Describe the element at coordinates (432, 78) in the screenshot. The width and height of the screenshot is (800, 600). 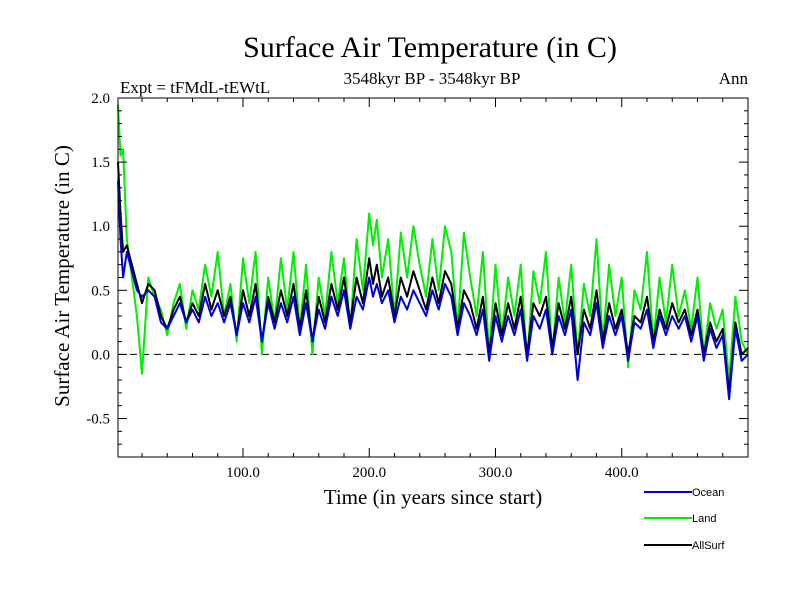
I see `chart-subtitle: 3548kyr BP - 3548kyr BP` at that location.